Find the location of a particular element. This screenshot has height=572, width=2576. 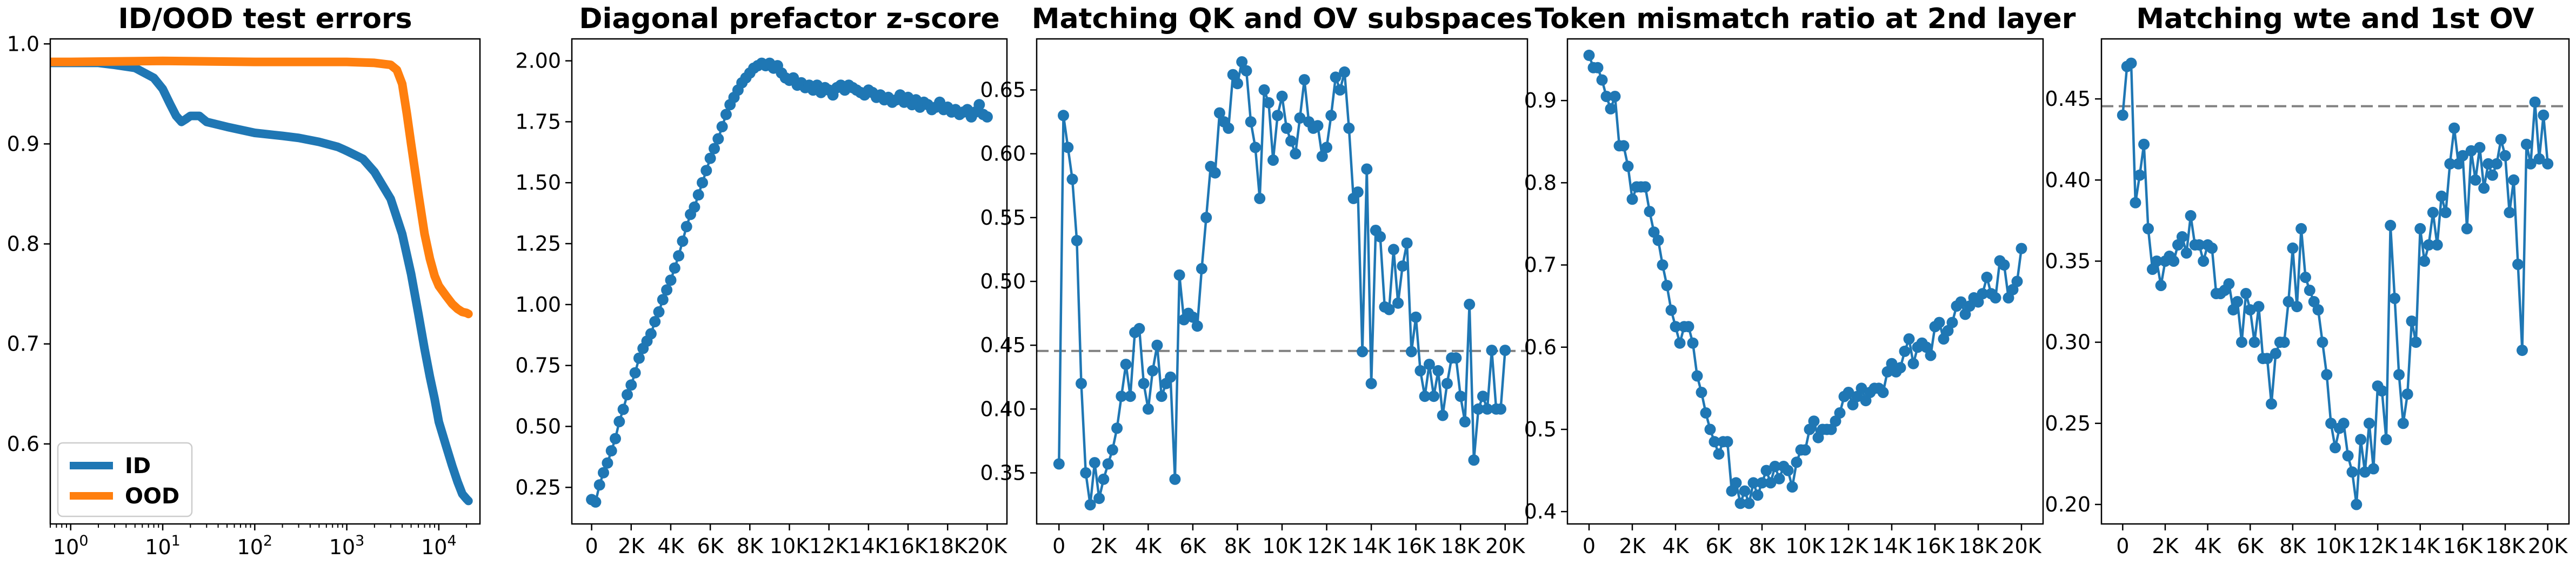

data-layer is located at coordinates (1805, 279).